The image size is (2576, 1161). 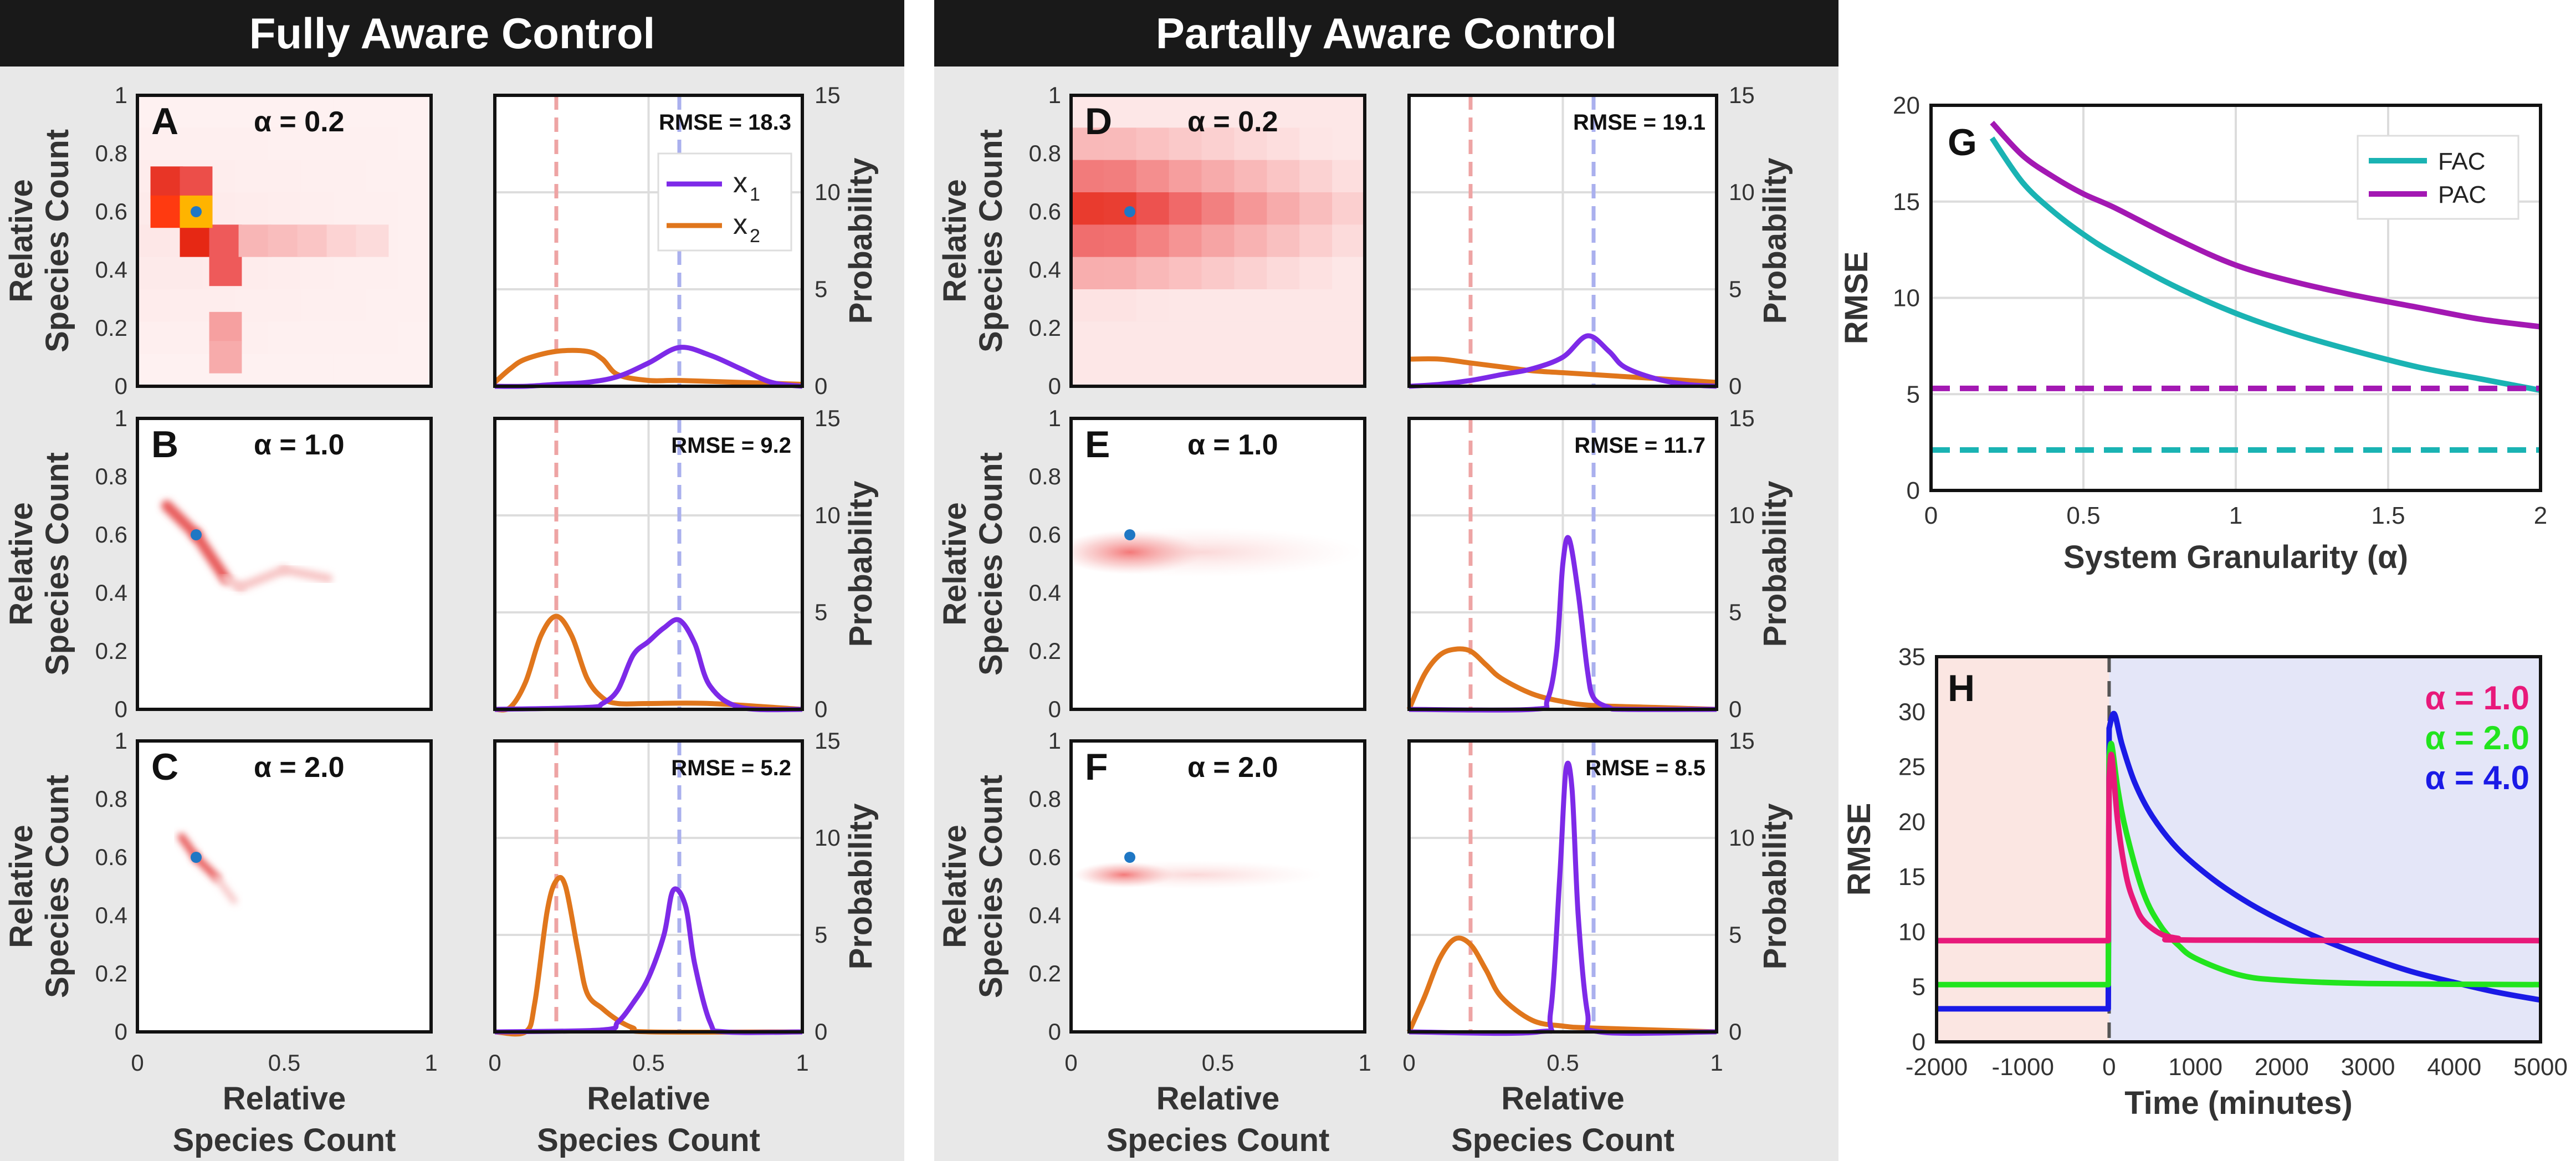 What do you see at coordinates (2540, 515) in the screenshot?
I see `x-tick-label: 2` at bounding box center [2540, 515].